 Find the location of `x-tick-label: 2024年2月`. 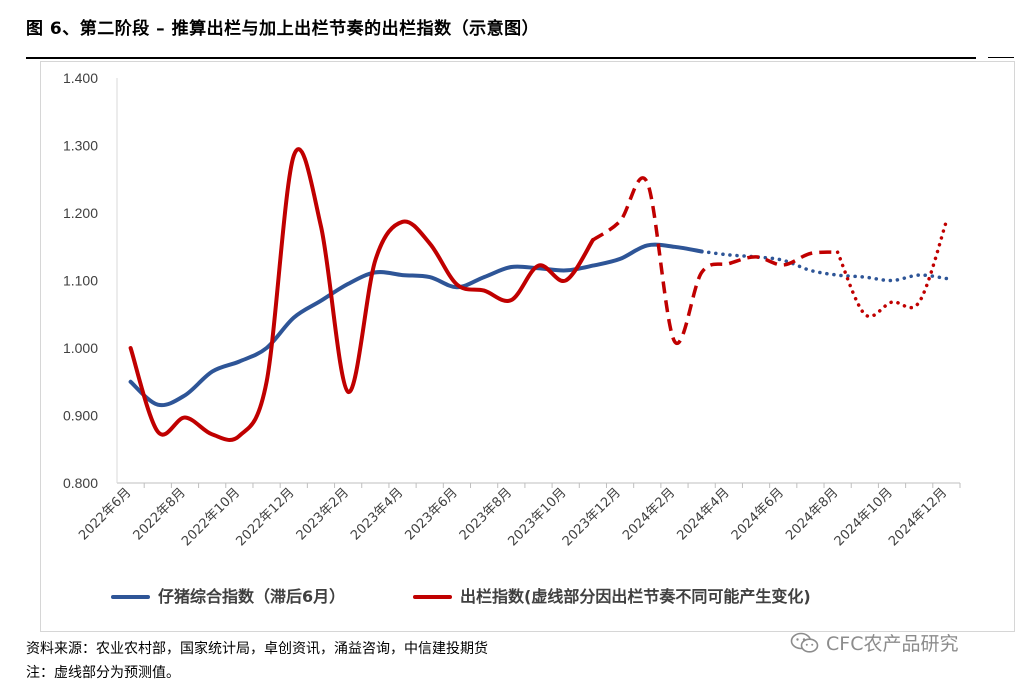

x-tick-label: 2024年2月 is located at coordinates (649, 514).